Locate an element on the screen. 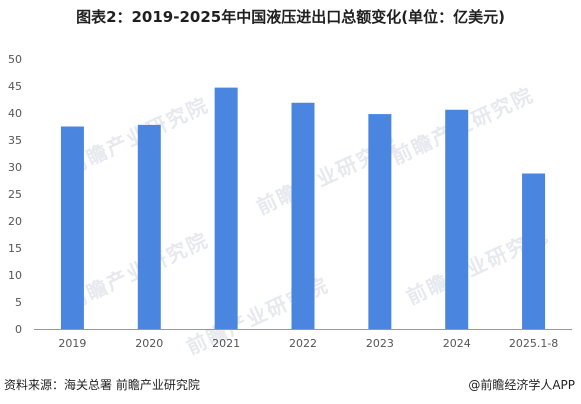 Image resolution: width=581 pixels, height=404 pixels. x-tick-label: 2025.1-8 is located at coordinates (533, 343).